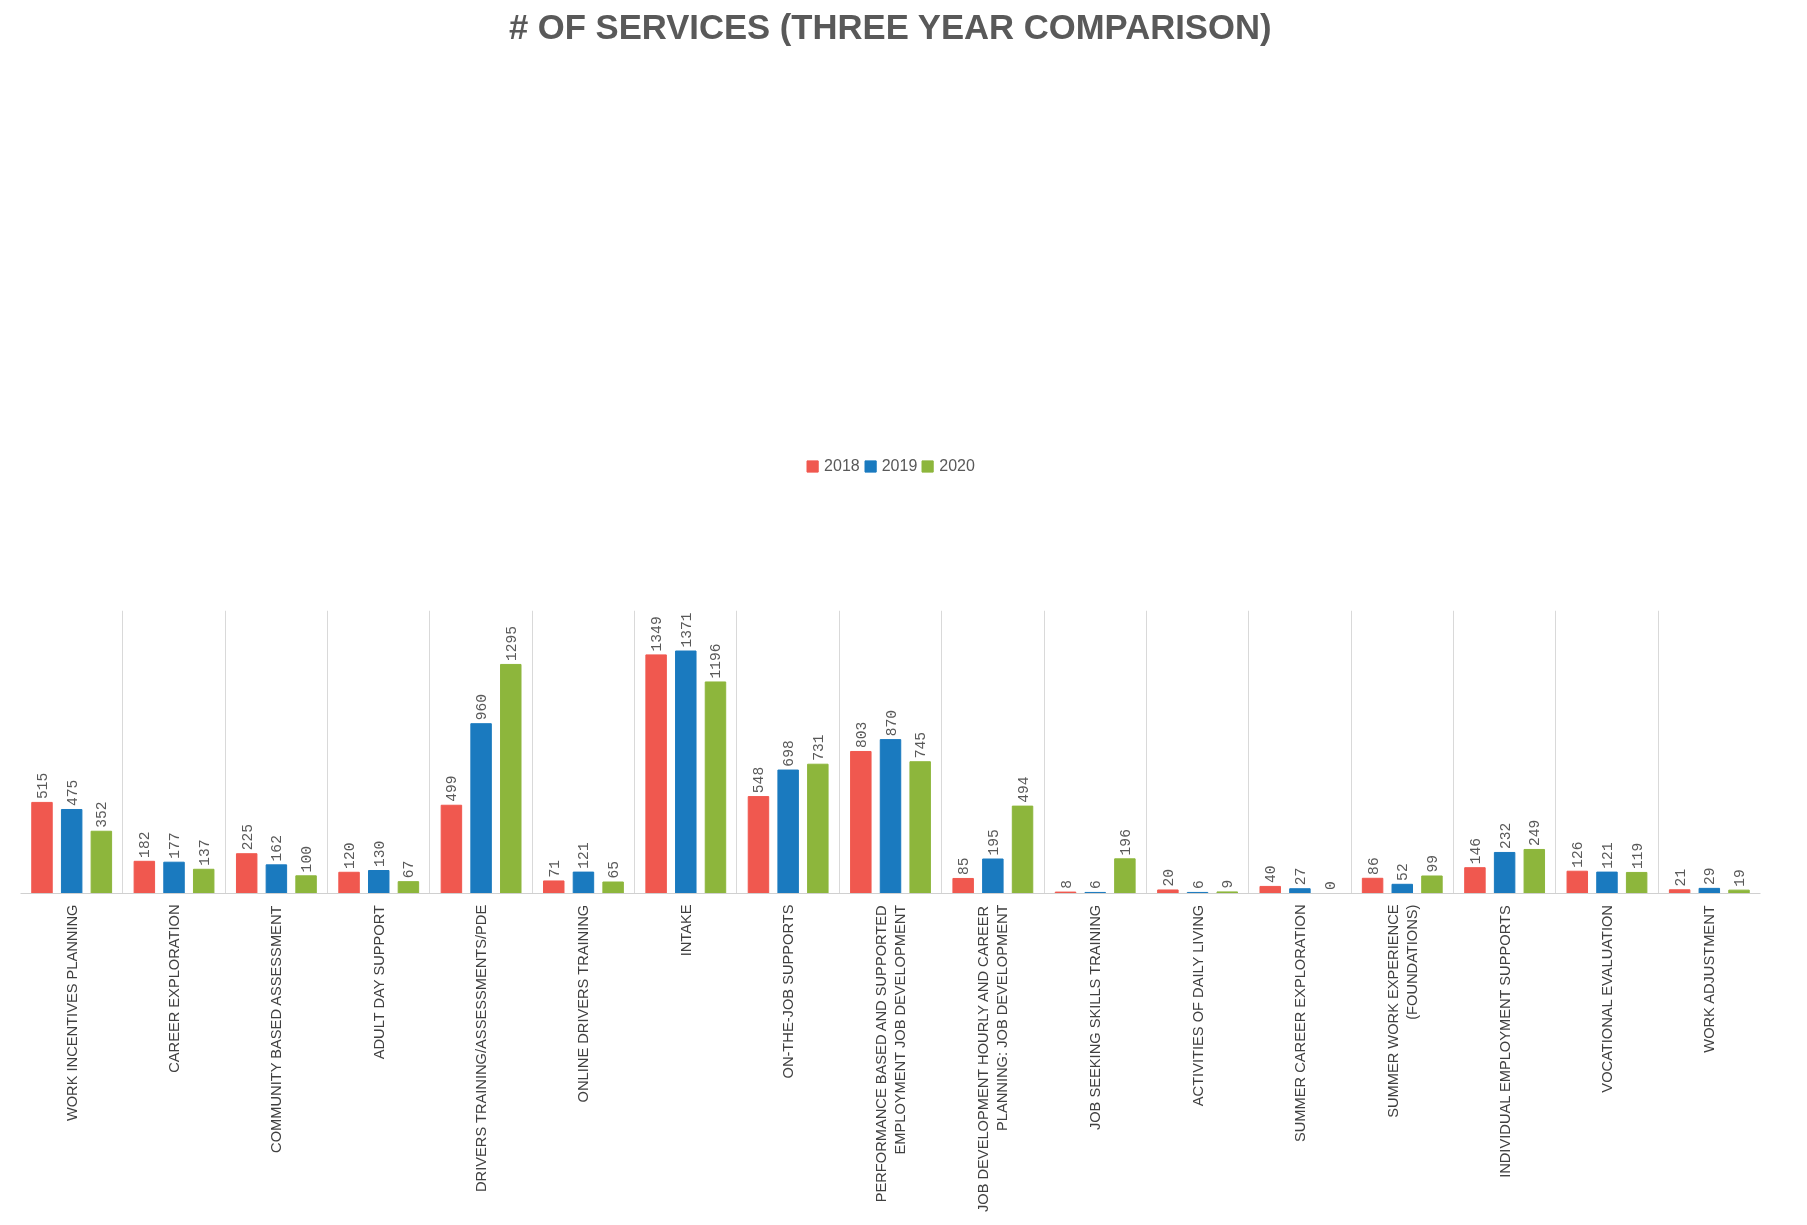 The height and width of the screenshot is (1225, 1807). What do you see at coordinates (1023, 789) in the screenshot?
I see `data-label: 494` at bounding box center [1023, 789].